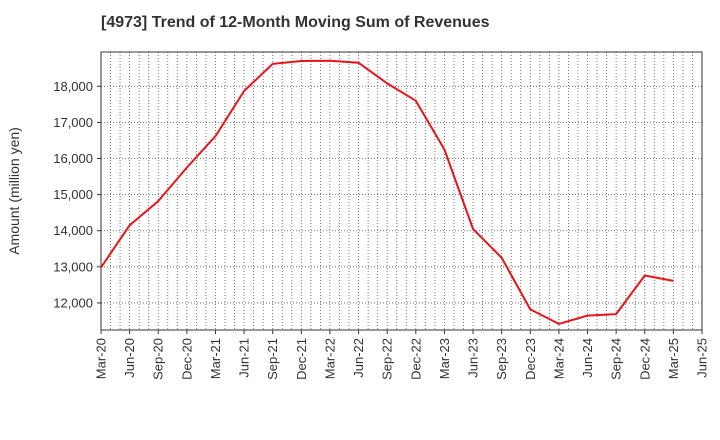  What do you see at coordinates (587, 358) in the screenshot?
I see `x-tick-label: Jun-24` at bounding box center [587, 358].